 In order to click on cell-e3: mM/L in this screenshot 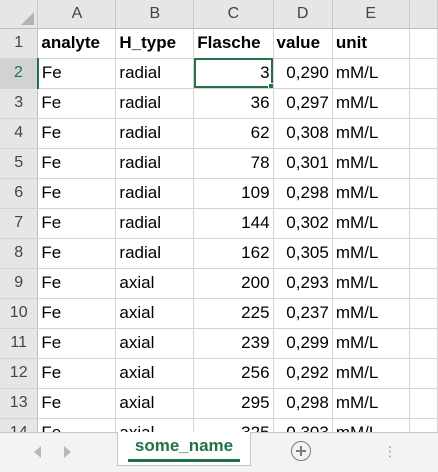, I will do `click(371, 103)`.